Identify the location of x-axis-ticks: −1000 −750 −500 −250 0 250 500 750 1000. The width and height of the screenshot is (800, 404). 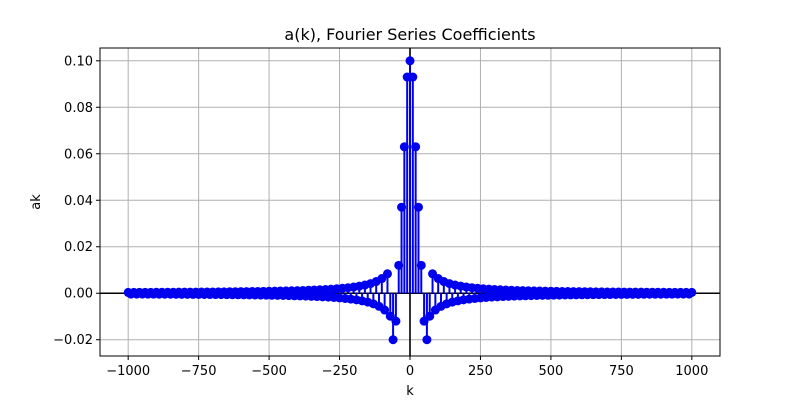
(407, 367).